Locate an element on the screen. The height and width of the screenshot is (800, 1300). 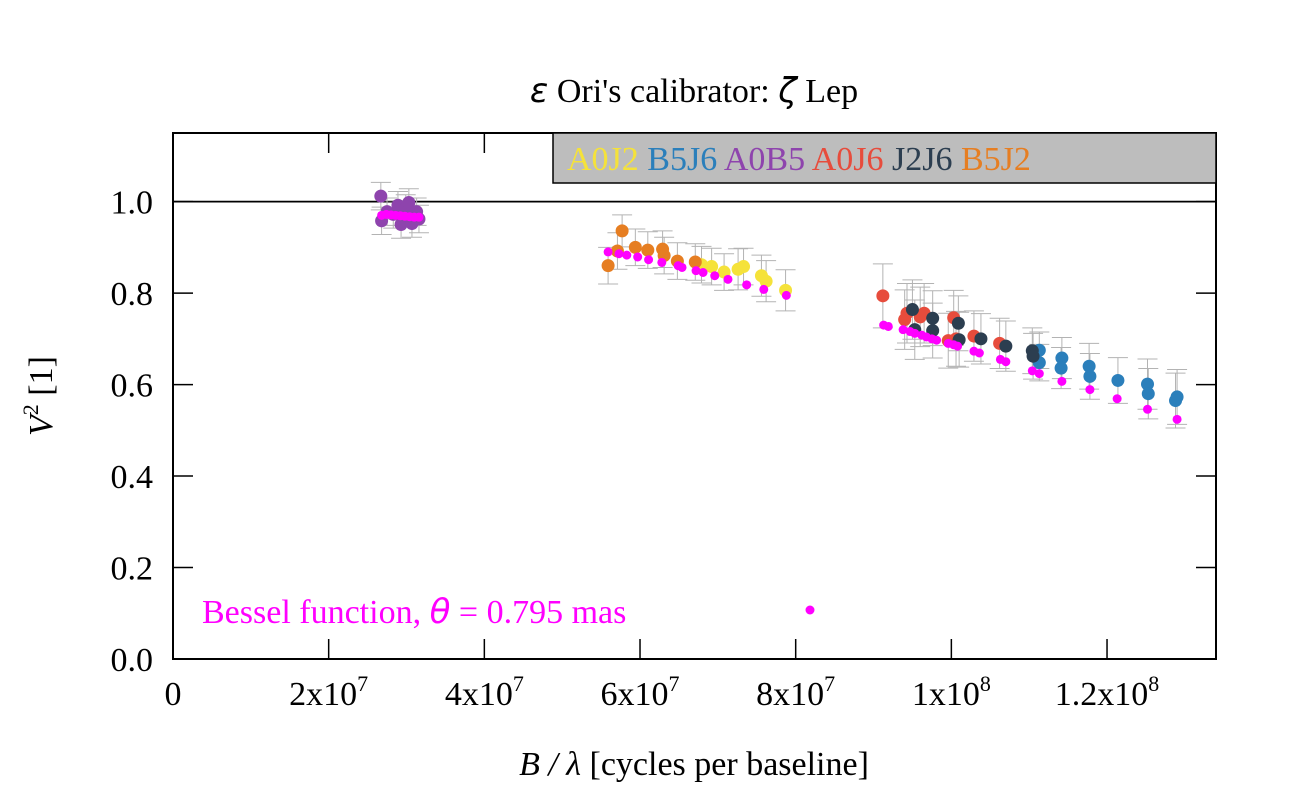
chart-title: ε Ori's calibrator: ζ Lep is located at coordinates (694, 91).